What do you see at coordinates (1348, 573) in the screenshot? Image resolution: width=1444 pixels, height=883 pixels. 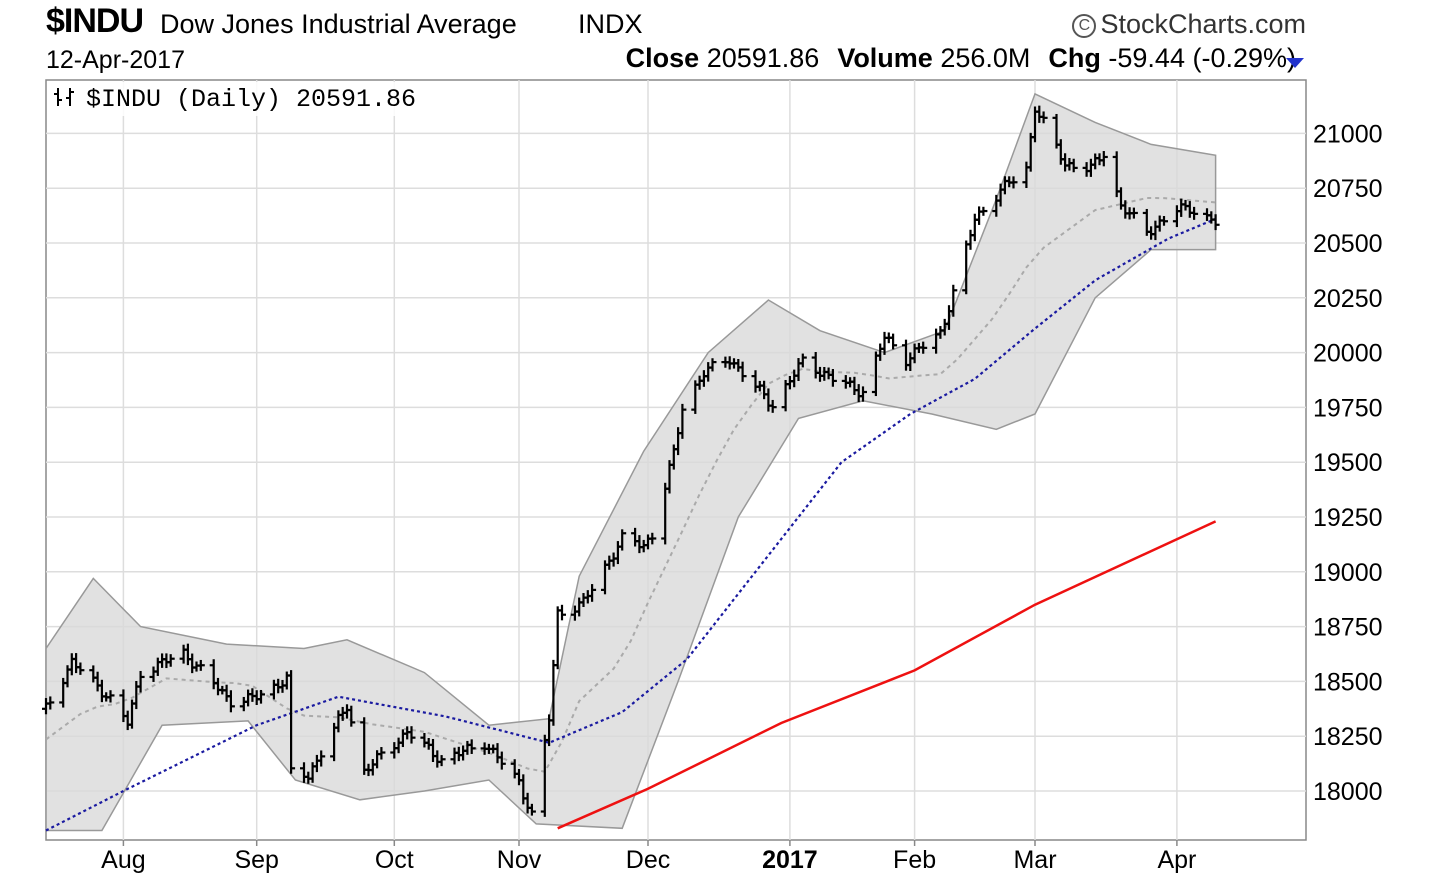 I see `y-tick-label: 19000` at bounding box center [1348, 573].